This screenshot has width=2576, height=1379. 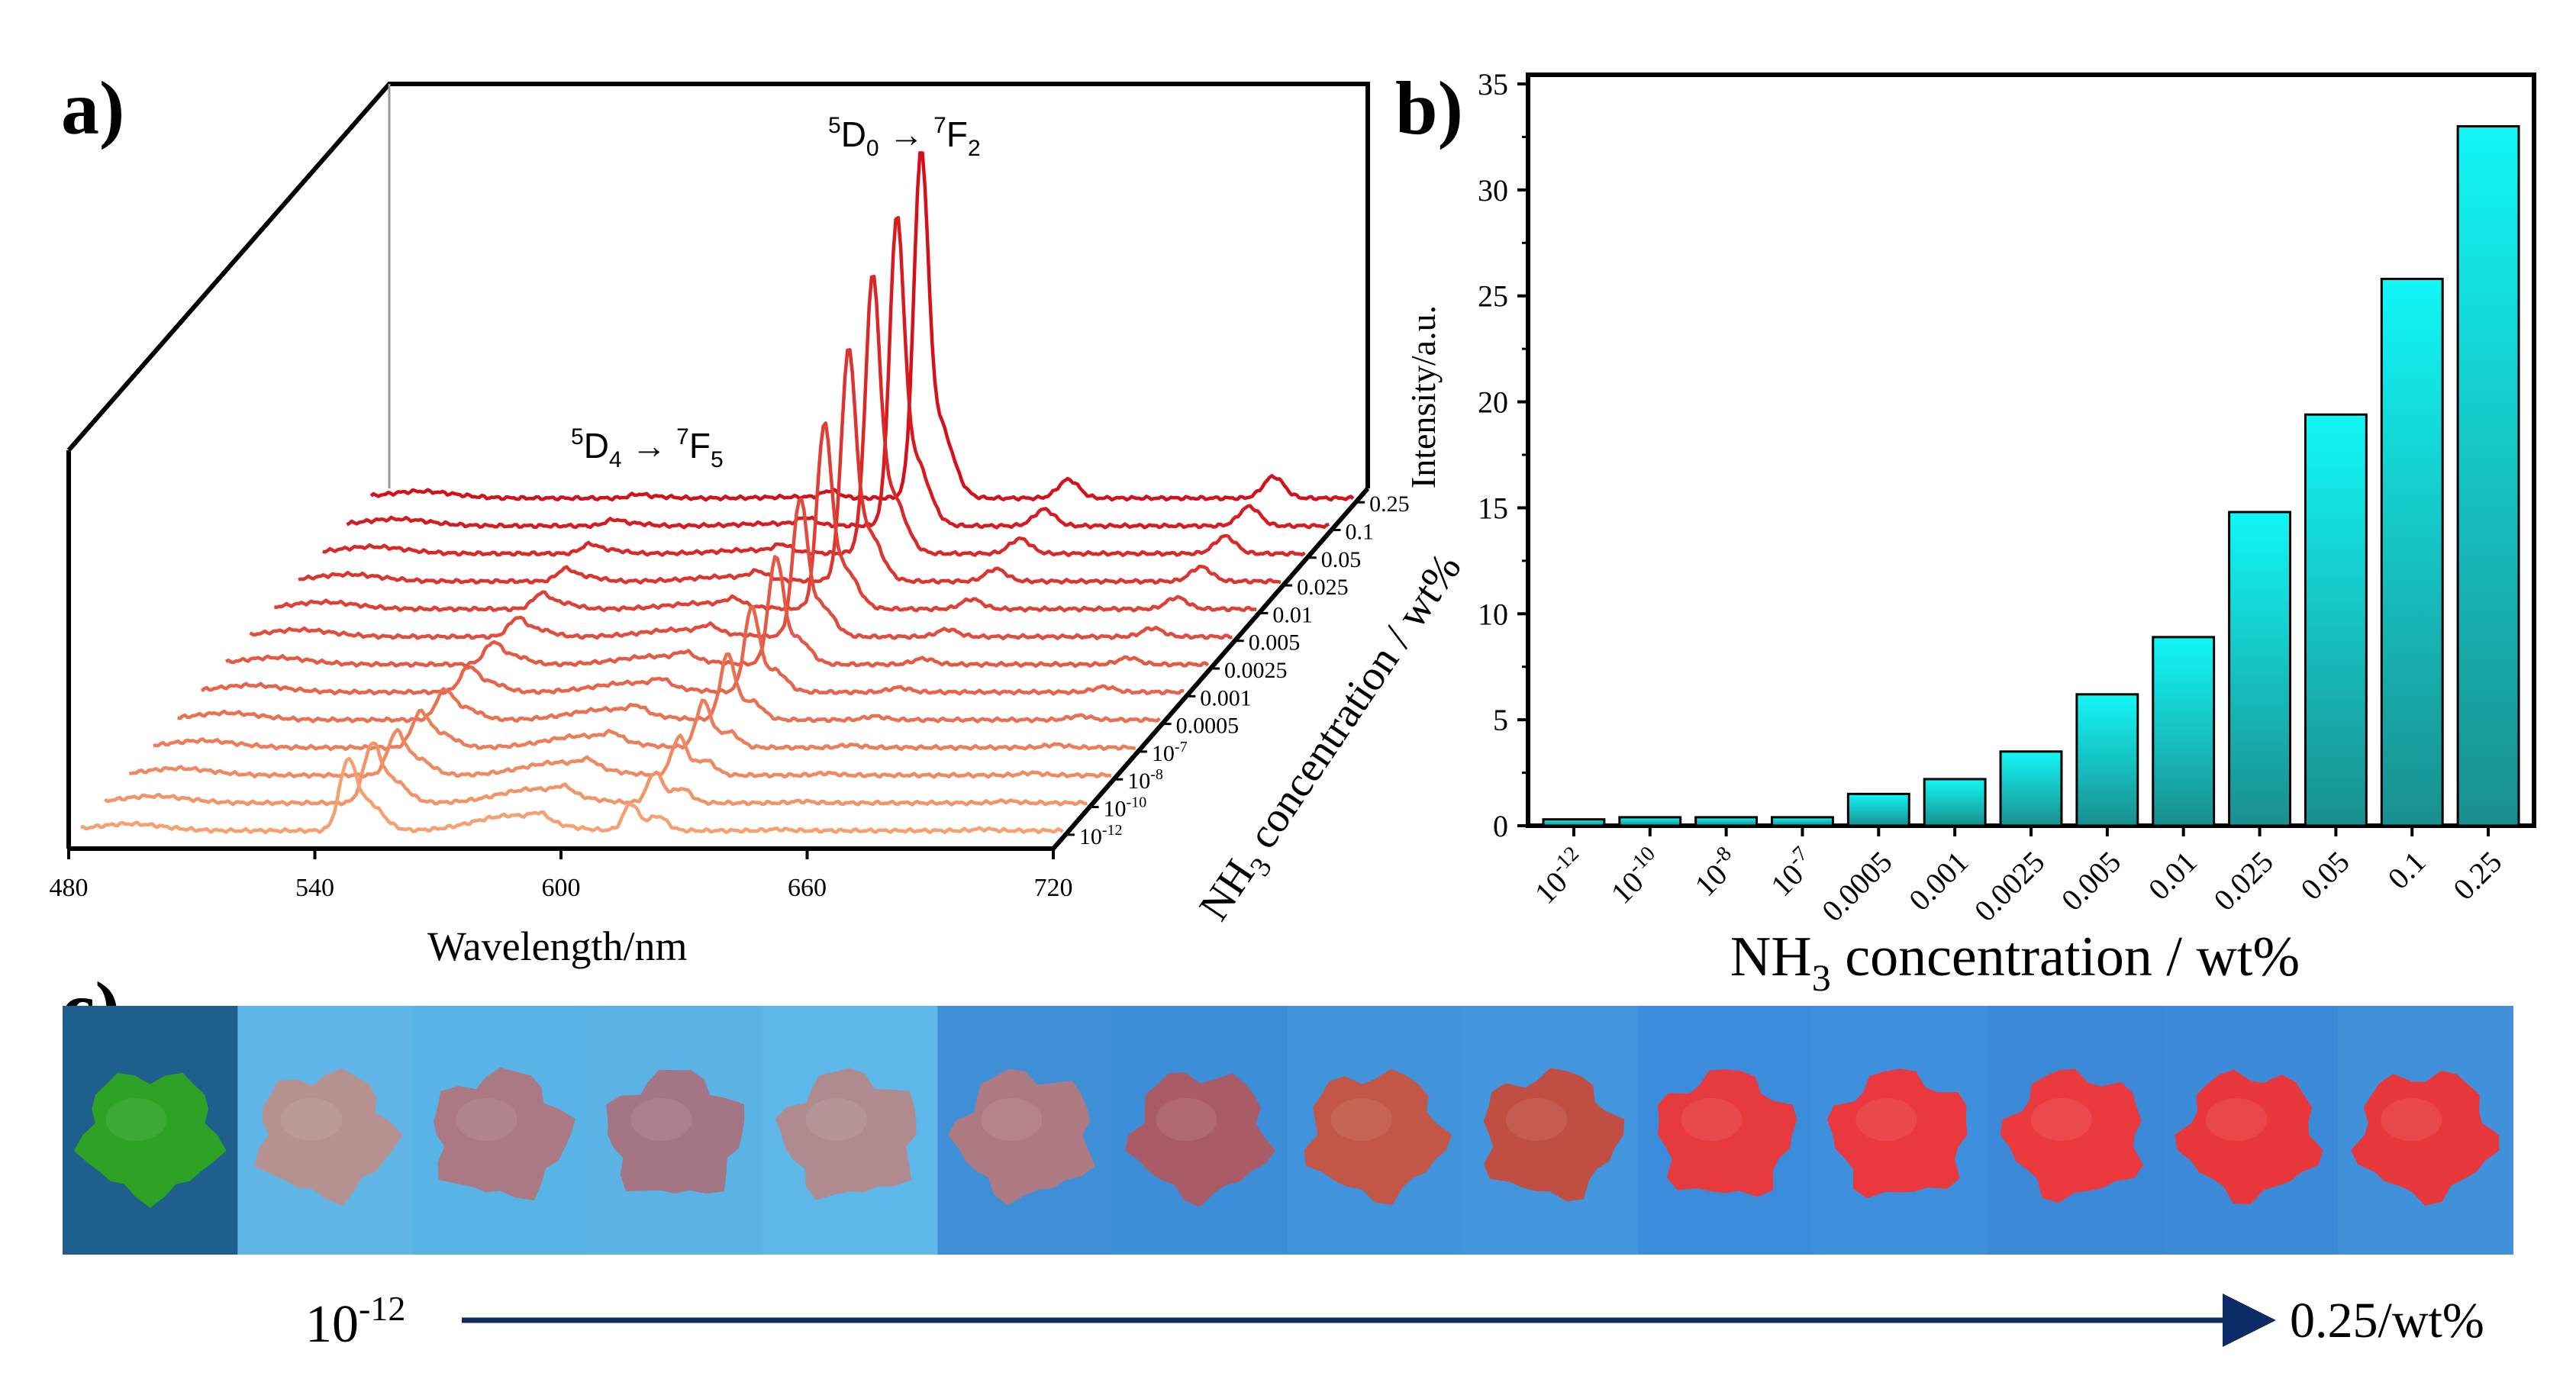 What do you see at coordinates (2406, 871) in the screenshot?
I see `x-tick-label: 0.1` at bounding box center [2406, 871].